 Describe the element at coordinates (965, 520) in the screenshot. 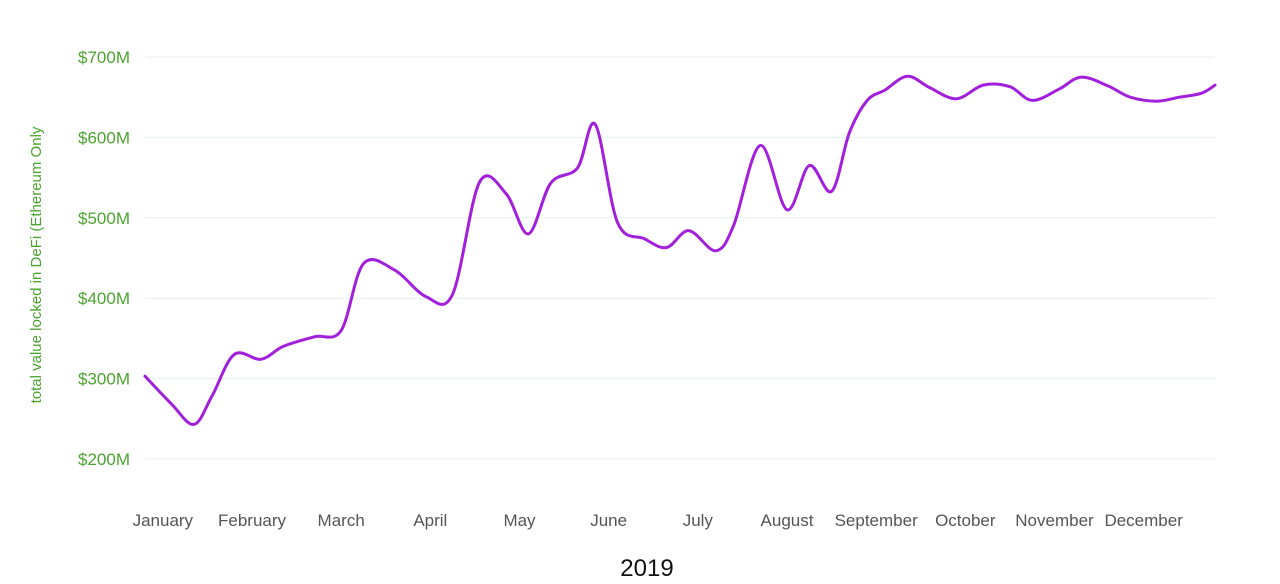

I see `x-tick-label: October` at that location.